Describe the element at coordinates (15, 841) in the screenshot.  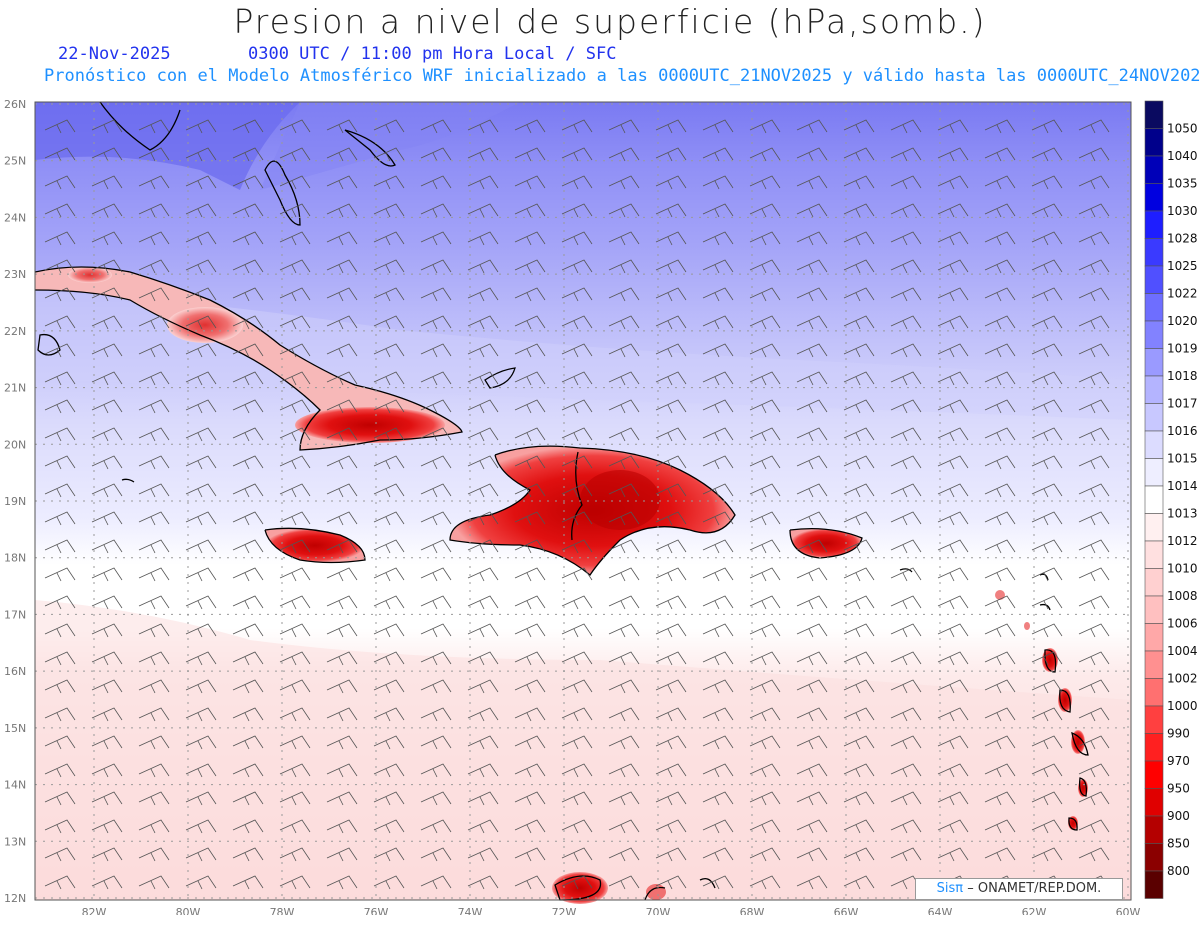
I see `lat-label: 13N` at that location.